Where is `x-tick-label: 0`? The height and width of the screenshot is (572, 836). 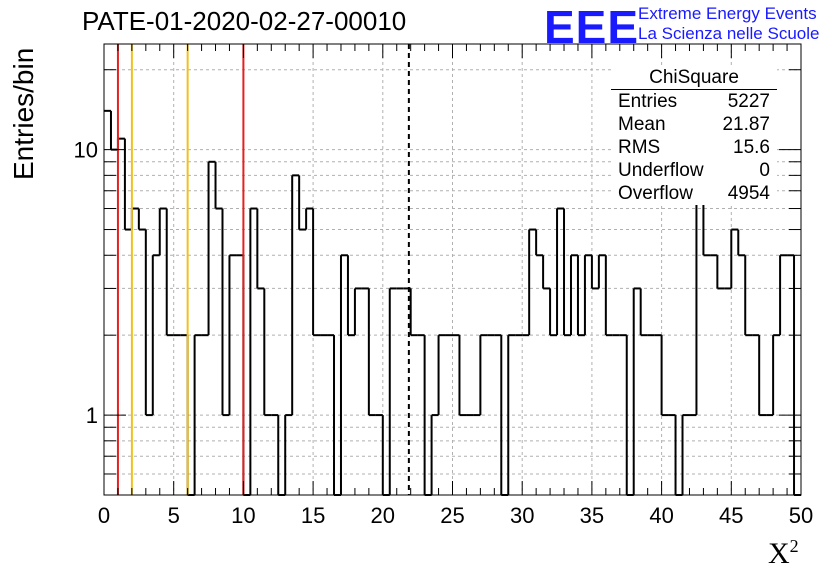 x-tick-label: 0 is located at coordinates (104, 515).